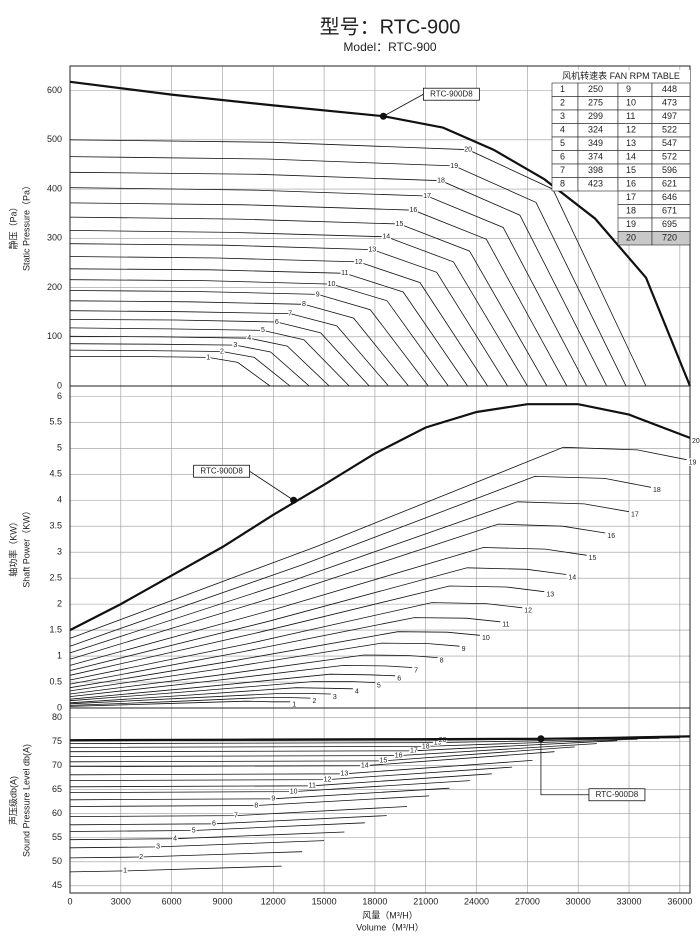 Image resolution: width=700 pixels, height=942 pixels. Describe the element at coordinates (54, 188) in the screenshot. I see `y-tick-label: 400` at that location.